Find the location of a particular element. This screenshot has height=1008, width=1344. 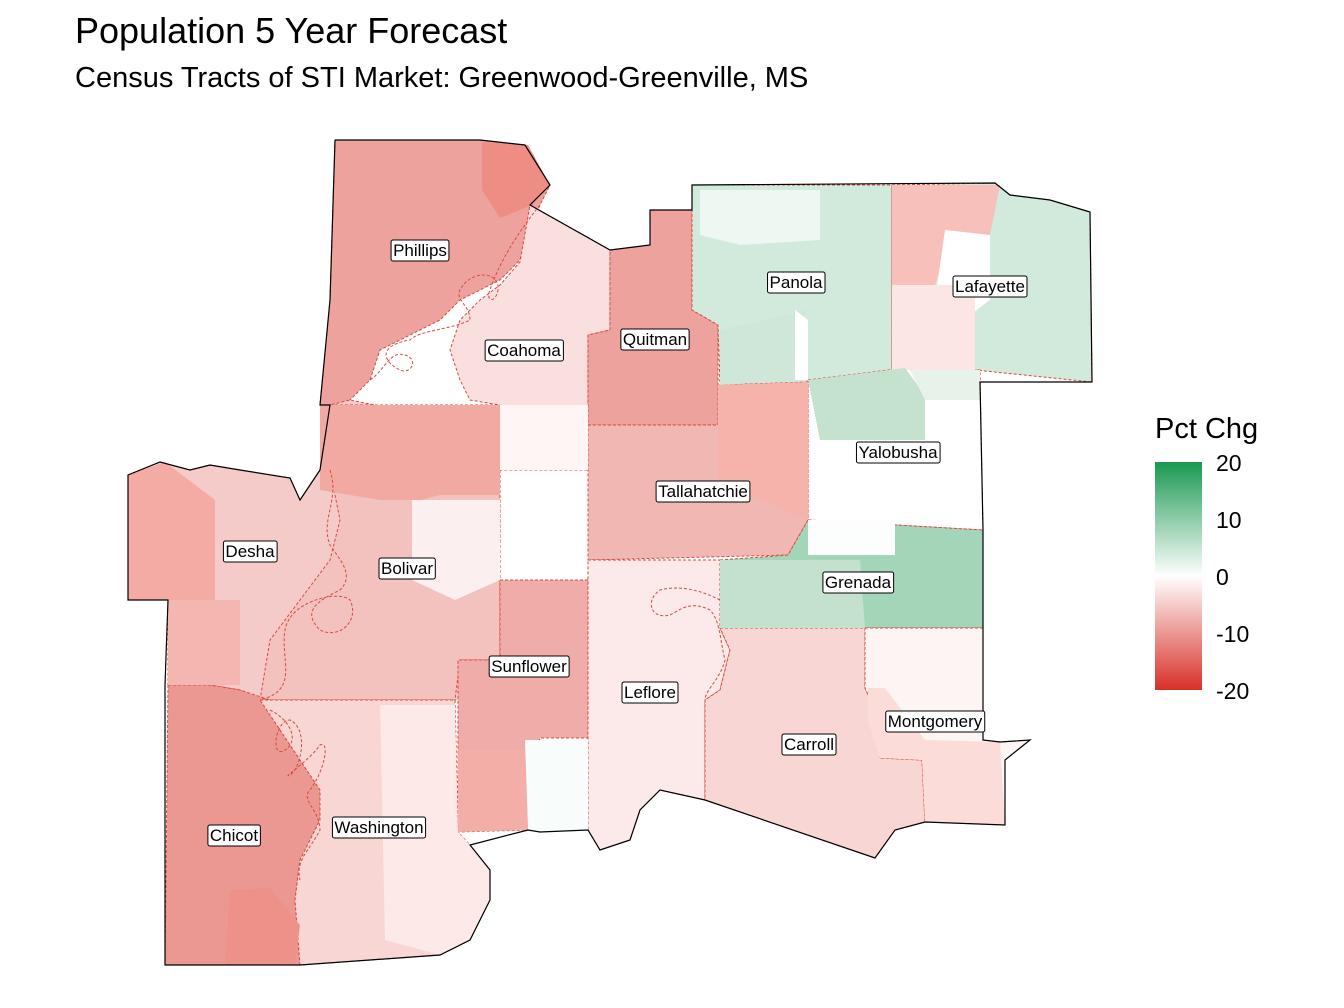

tract-washington-east is located at coordinates (435, 830).